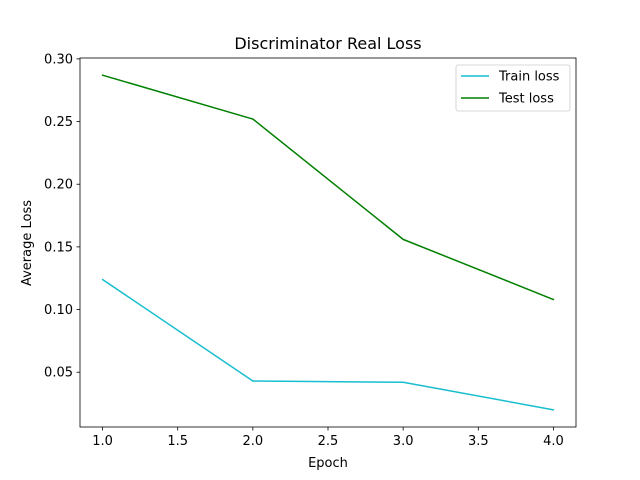  I want to click on y-tick-label: 0.15, so click(58, 247).